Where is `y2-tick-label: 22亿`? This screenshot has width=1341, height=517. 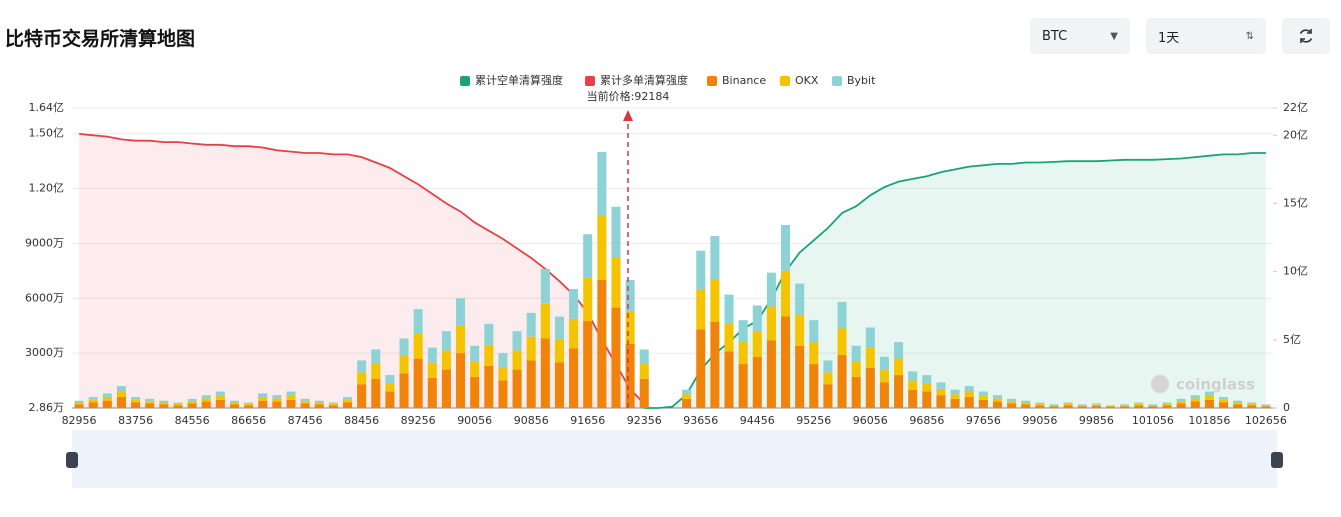 y2-tick-label: 22亿 is located at coordinates (1295, 107).